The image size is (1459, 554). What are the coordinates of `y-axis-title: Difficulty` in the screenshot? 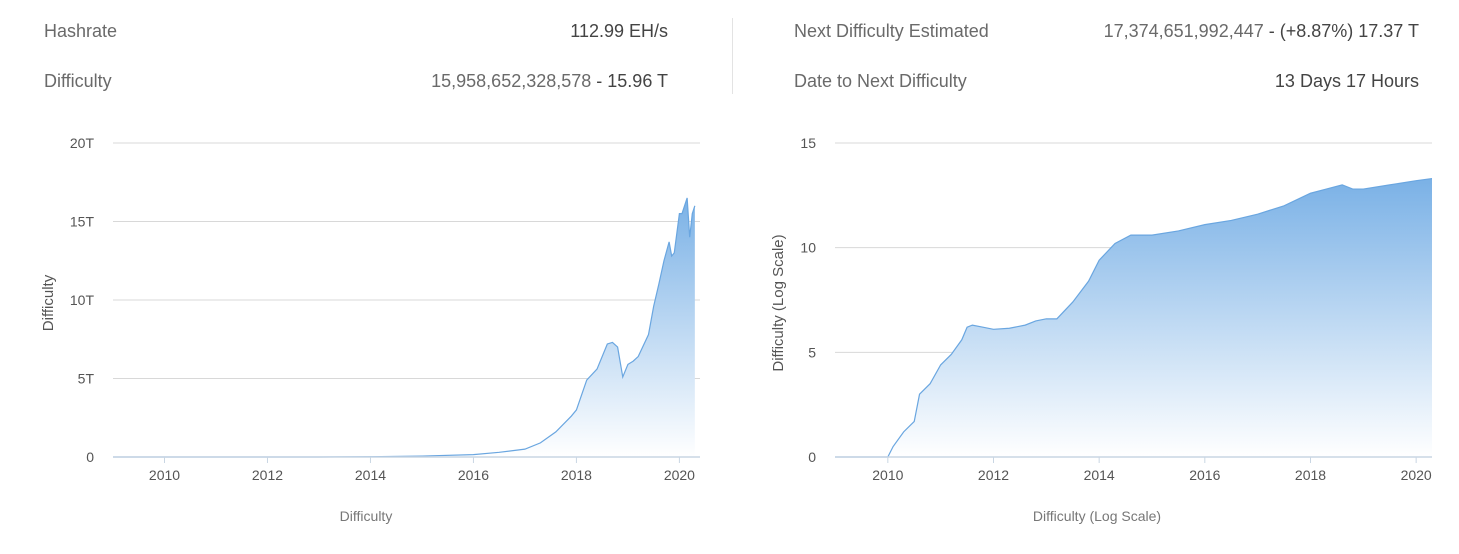 It's located at (48, 302).